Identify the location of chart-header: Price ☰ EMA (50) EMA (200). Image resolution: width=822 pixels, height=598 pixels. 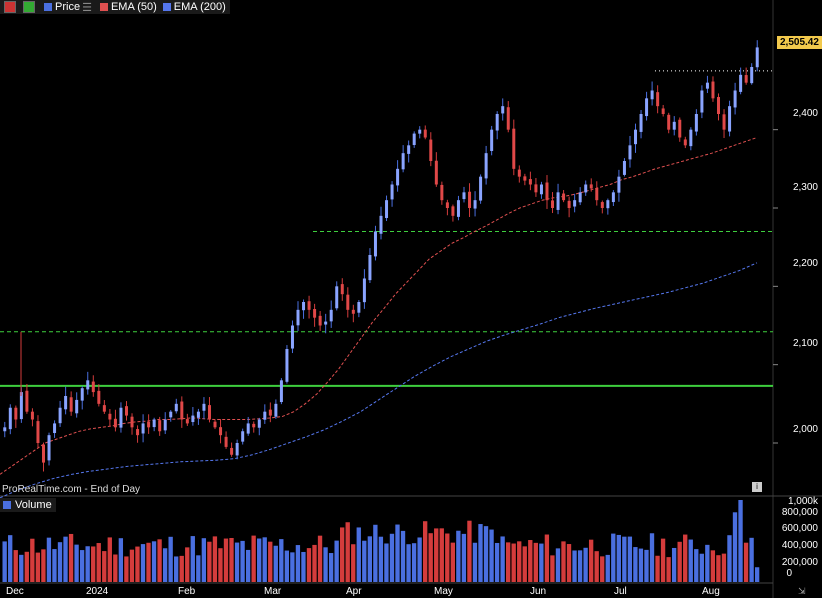
(115, 7).